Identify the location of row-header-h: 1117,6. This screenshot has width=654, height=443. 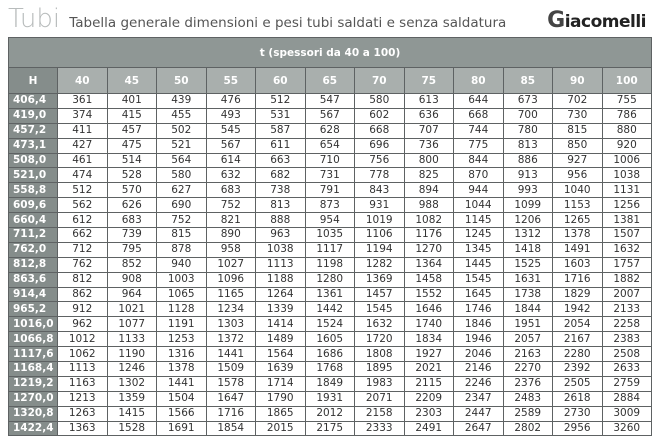
(33, 354).